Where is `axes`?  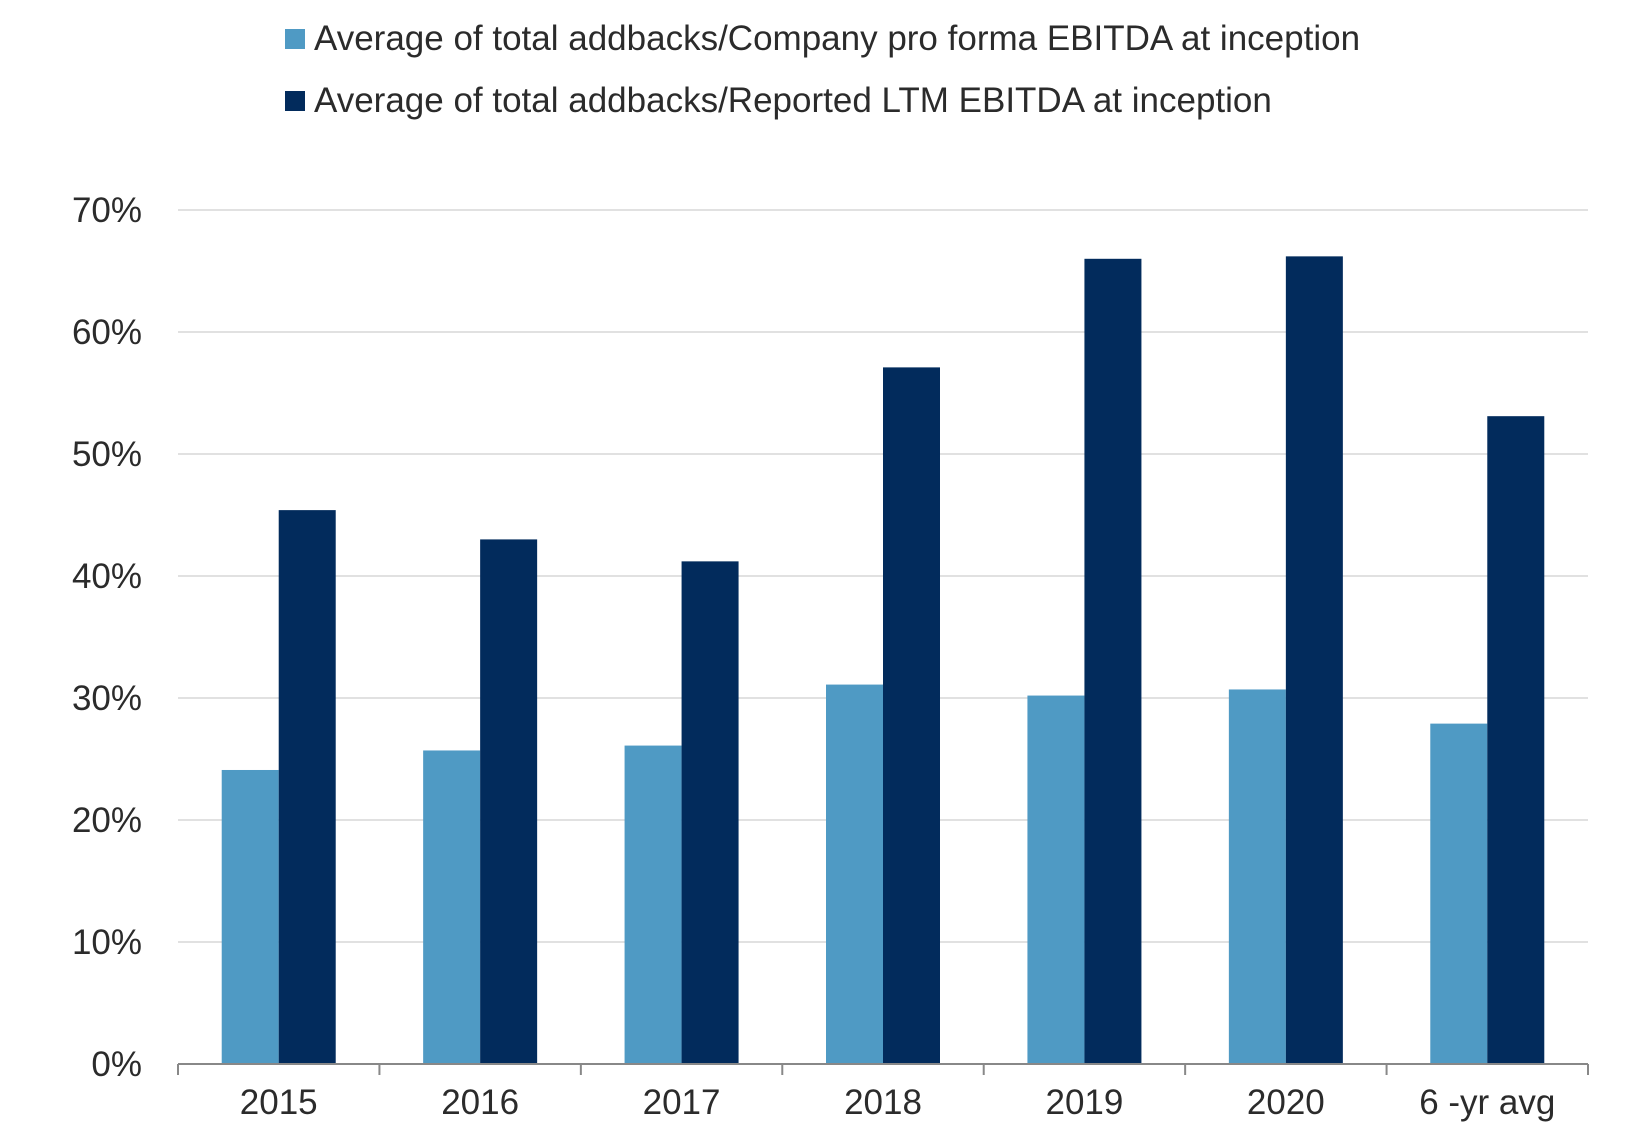
axes is located at coordinates (883, 1069).